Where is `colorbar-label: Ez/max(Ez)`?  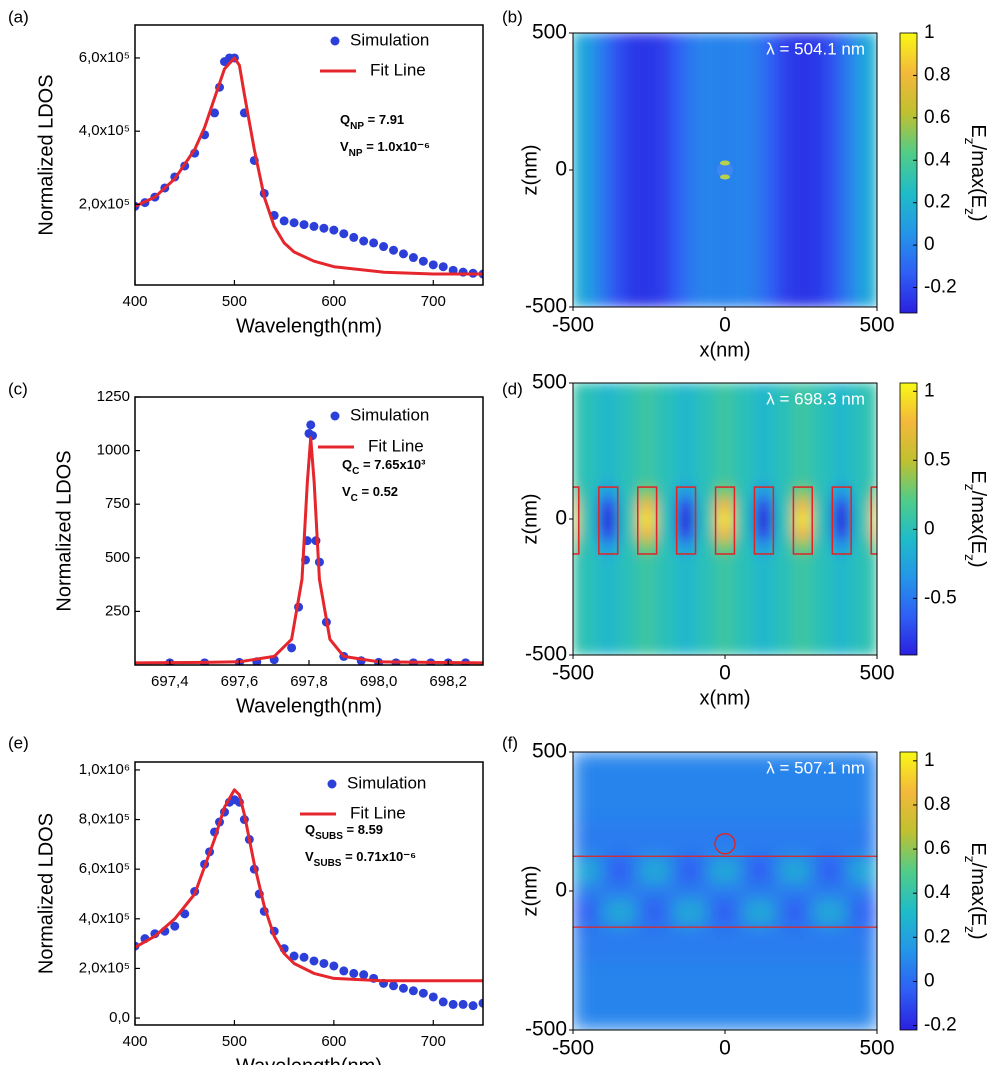 colorbar-label: Ez/max(Ez) is located at coordinates (975, 172).